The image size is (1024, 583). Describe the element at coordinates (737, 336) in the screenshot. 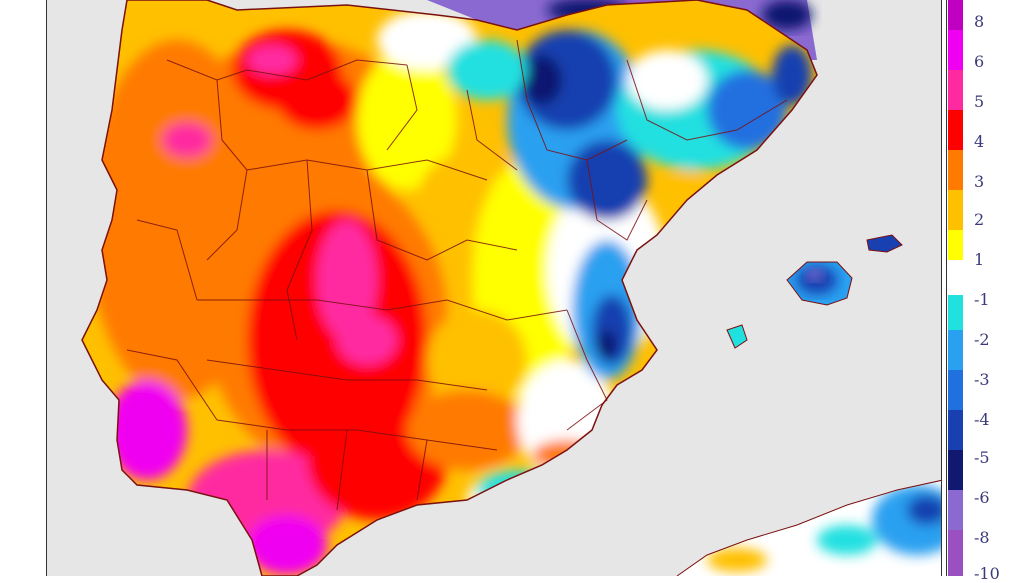

I see `ibiza` at that location.